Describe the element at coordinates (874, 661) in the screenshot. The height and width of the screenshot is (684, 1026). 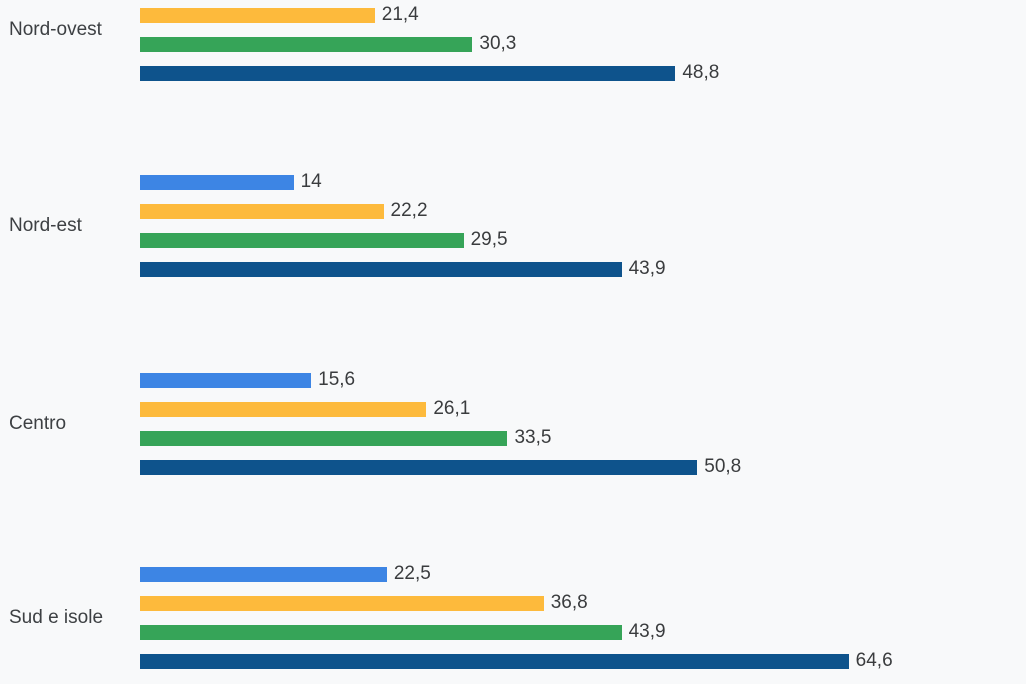
I see `bar-value-label: 64,6` at that location.